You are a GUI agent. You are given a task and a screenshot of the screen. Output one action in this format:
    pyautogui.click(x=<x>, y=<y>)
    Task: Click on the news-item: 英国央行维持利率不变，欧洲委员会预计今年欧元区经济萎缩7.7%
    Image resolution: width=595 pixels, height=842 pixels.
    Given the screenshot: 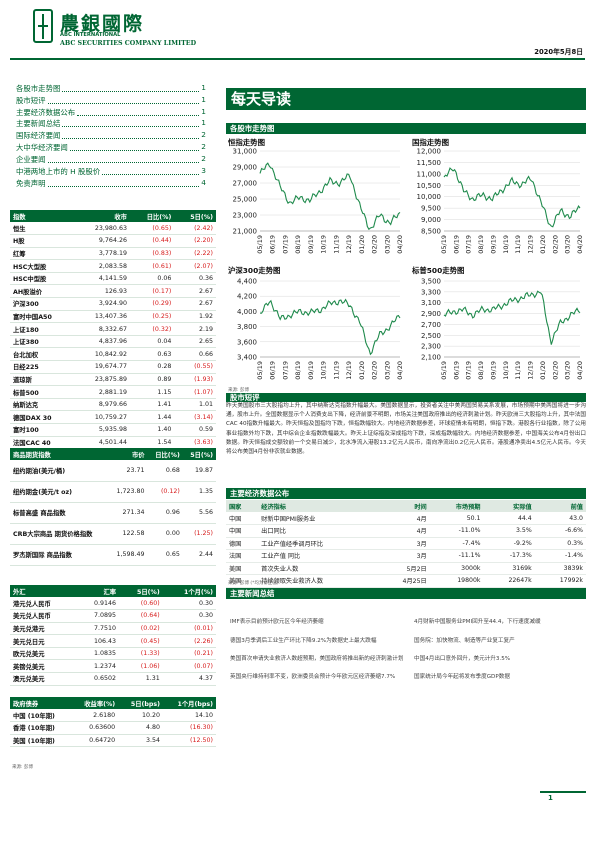 What is the action you would take?
    pyautogui.click(x=313, y=677)
    